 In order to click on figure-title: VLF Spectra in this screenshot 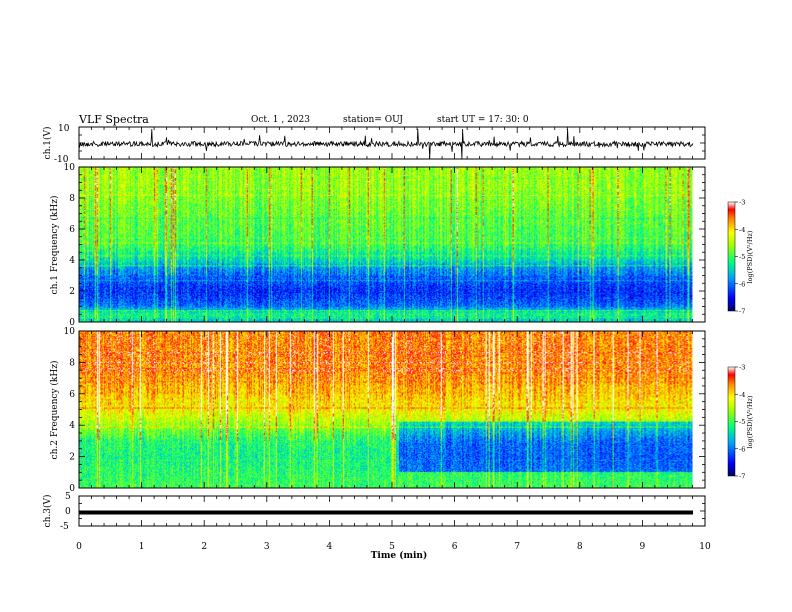, I will do `click(114, 119)`.